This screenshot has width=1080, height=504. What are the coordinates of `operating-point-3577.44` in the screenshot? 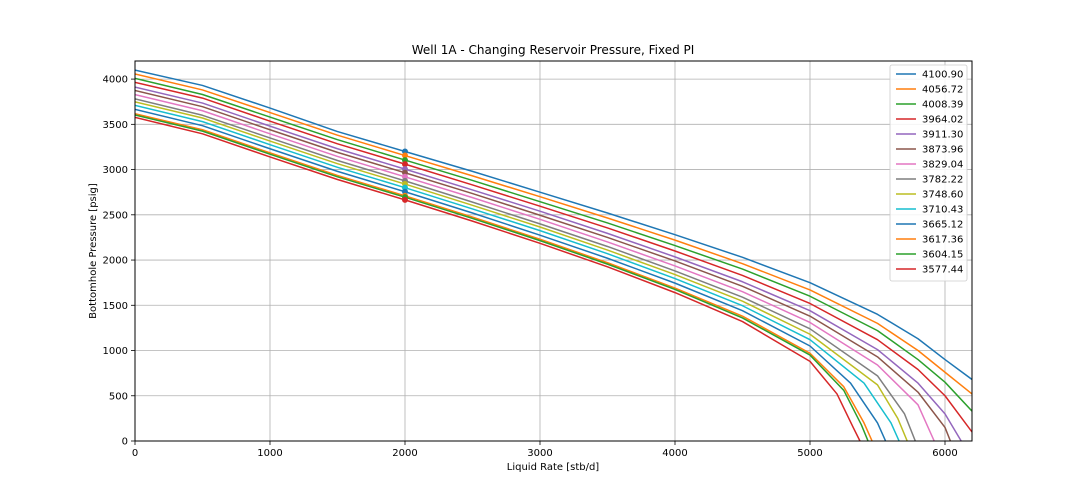 It's located at (405, 199).